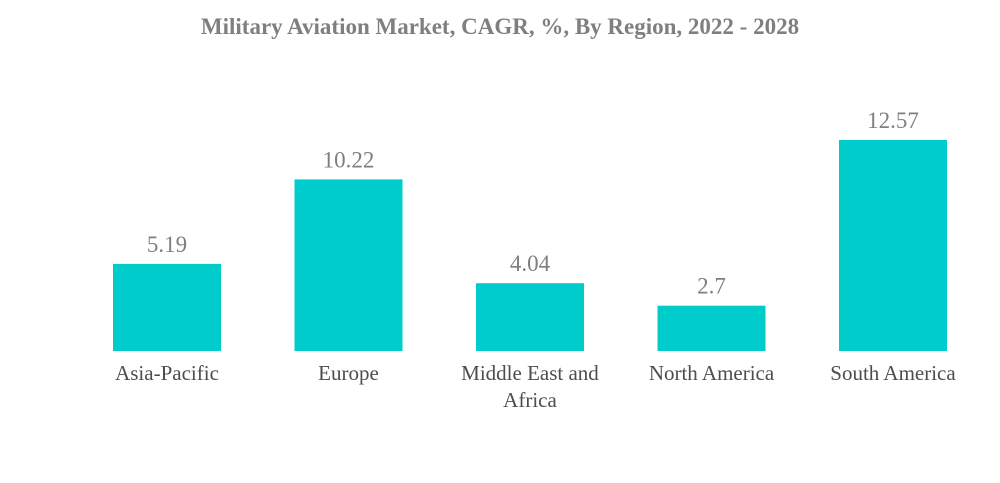 The width and height of the screenshot is (1000, 483). Describe the element at coordinates (712, 373) in the screenshot. I see `category-label-3: North America` at that location.